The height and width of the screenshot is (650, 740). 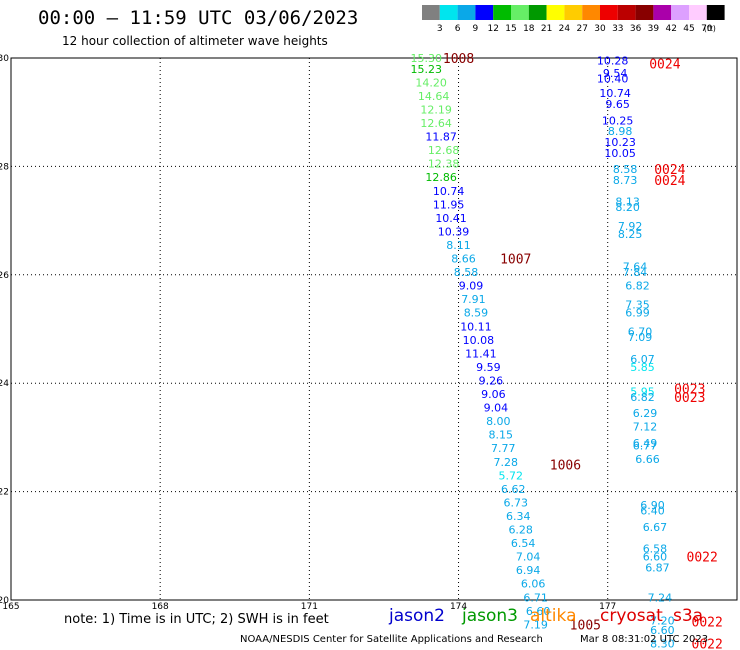 What do you see at coordinates (565, 29) in the screenshot?
I see `color-scale-label: 24` at bounding box center [565, 29].